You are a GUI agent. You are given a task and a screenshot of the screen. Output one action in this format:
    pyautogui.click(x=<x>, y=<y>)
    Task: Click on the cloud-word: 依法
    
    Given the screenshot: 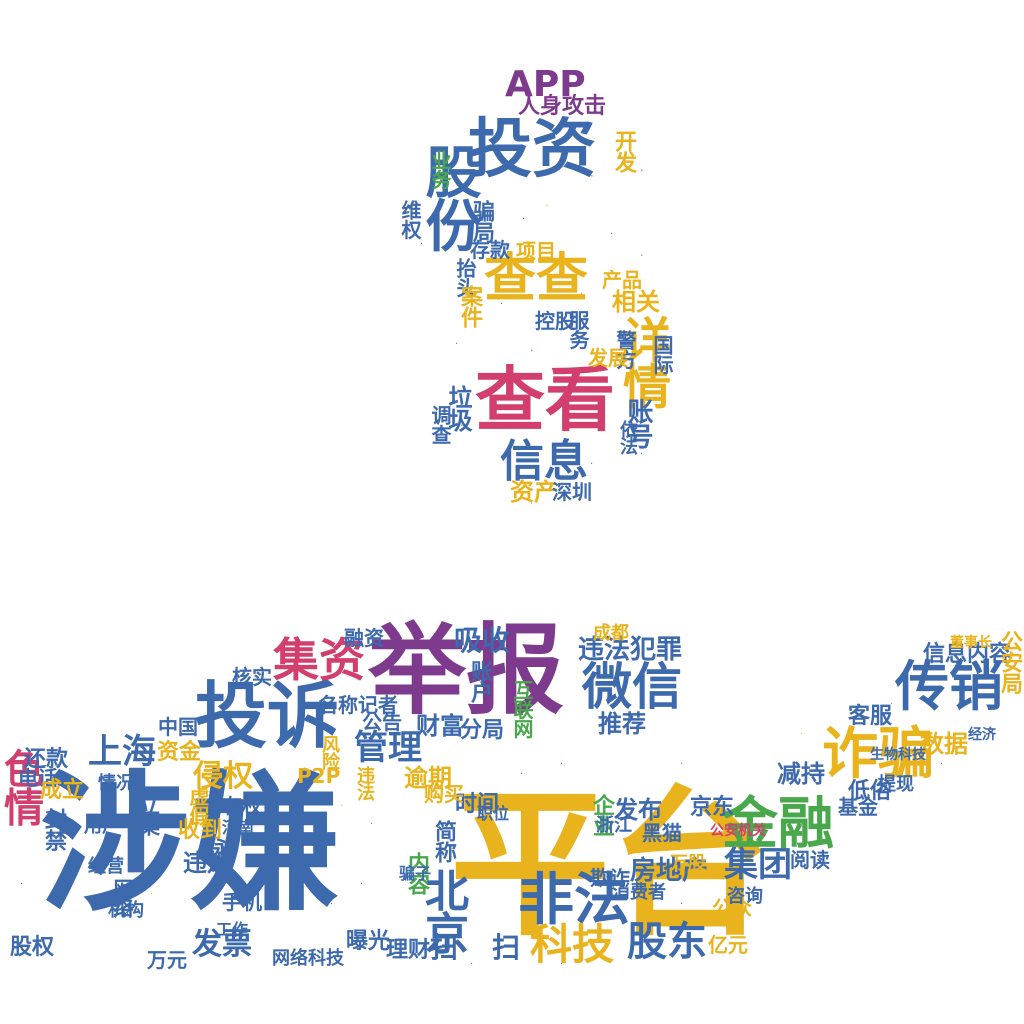 What is the action you would take?
    pyautogui.click(x=627, y=437)
    